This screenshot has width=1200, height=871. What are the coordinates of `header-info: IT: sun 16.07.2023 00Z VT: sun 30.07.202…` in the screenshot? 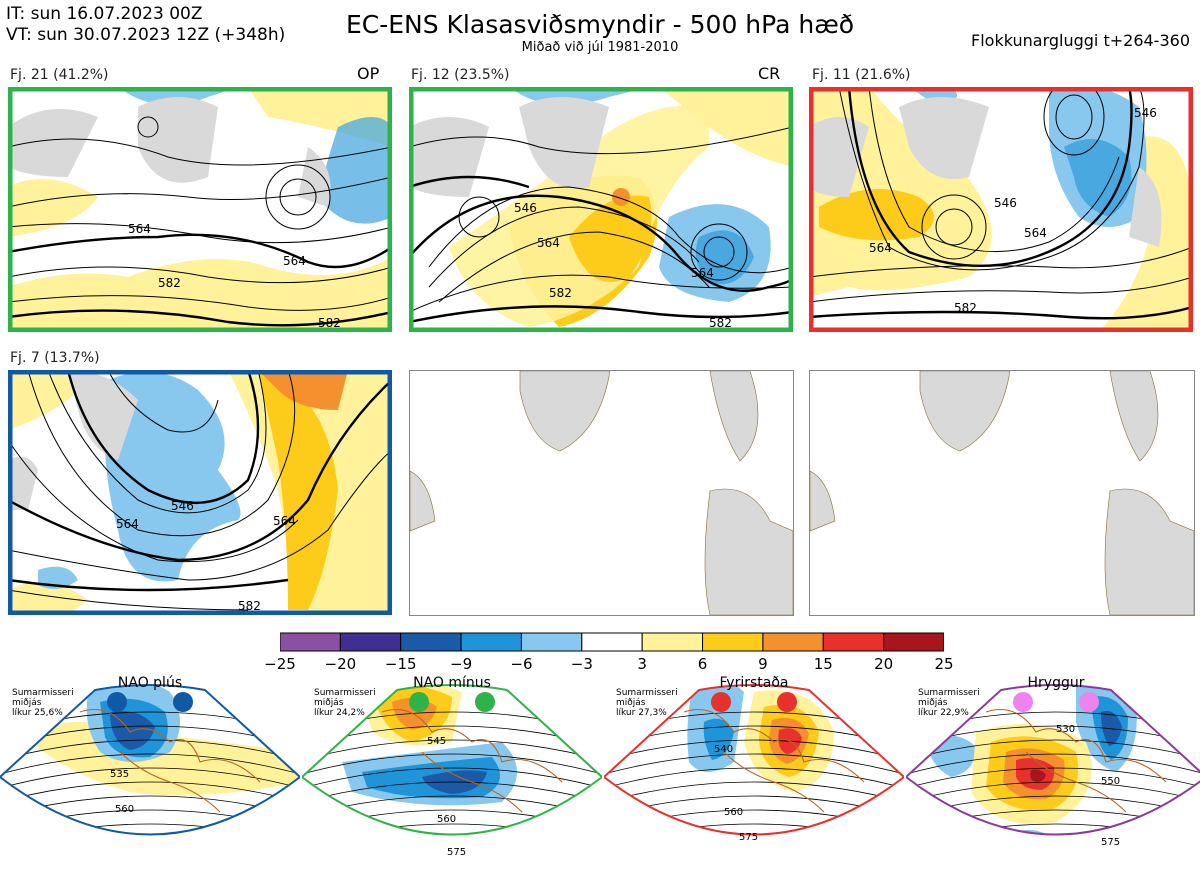 It's located at (145, 25).